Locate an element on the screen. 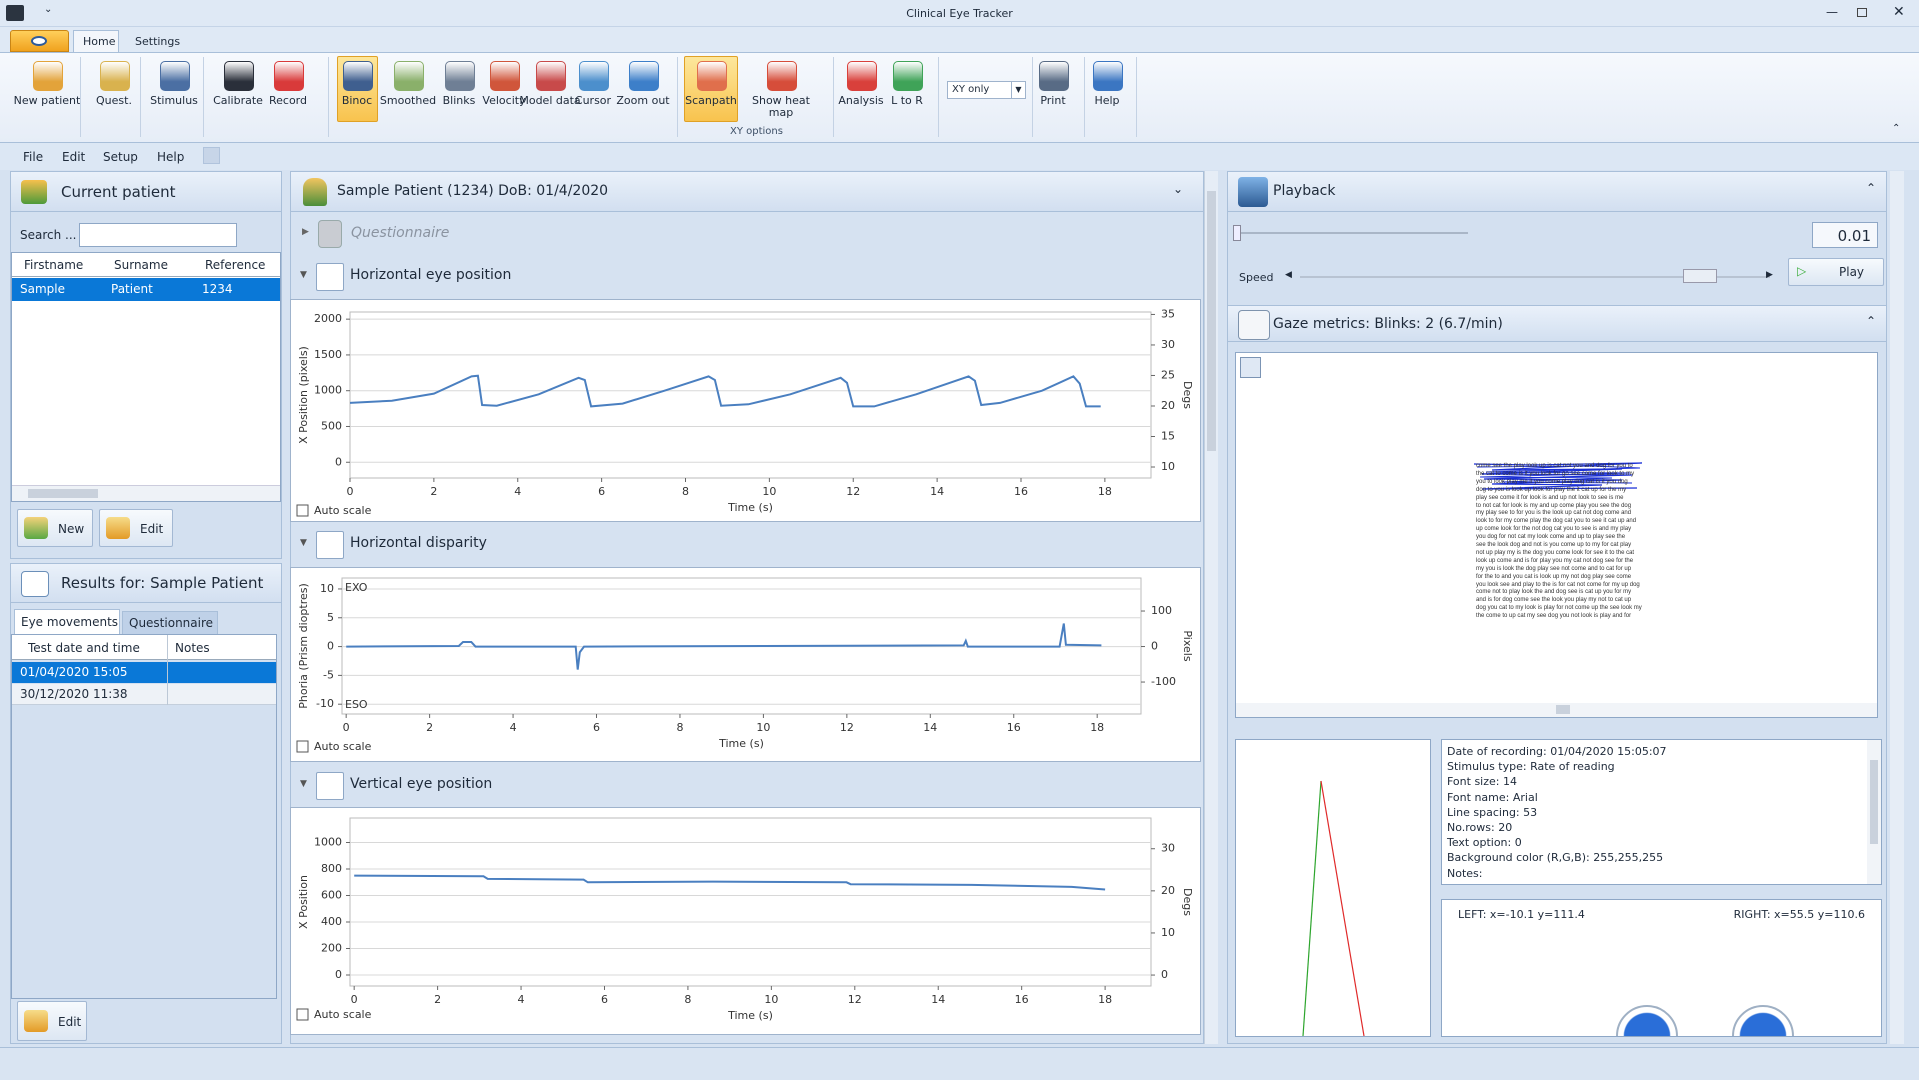 The image size is (1919, 1080). zoom-button is located at coordinates (1250, 367).